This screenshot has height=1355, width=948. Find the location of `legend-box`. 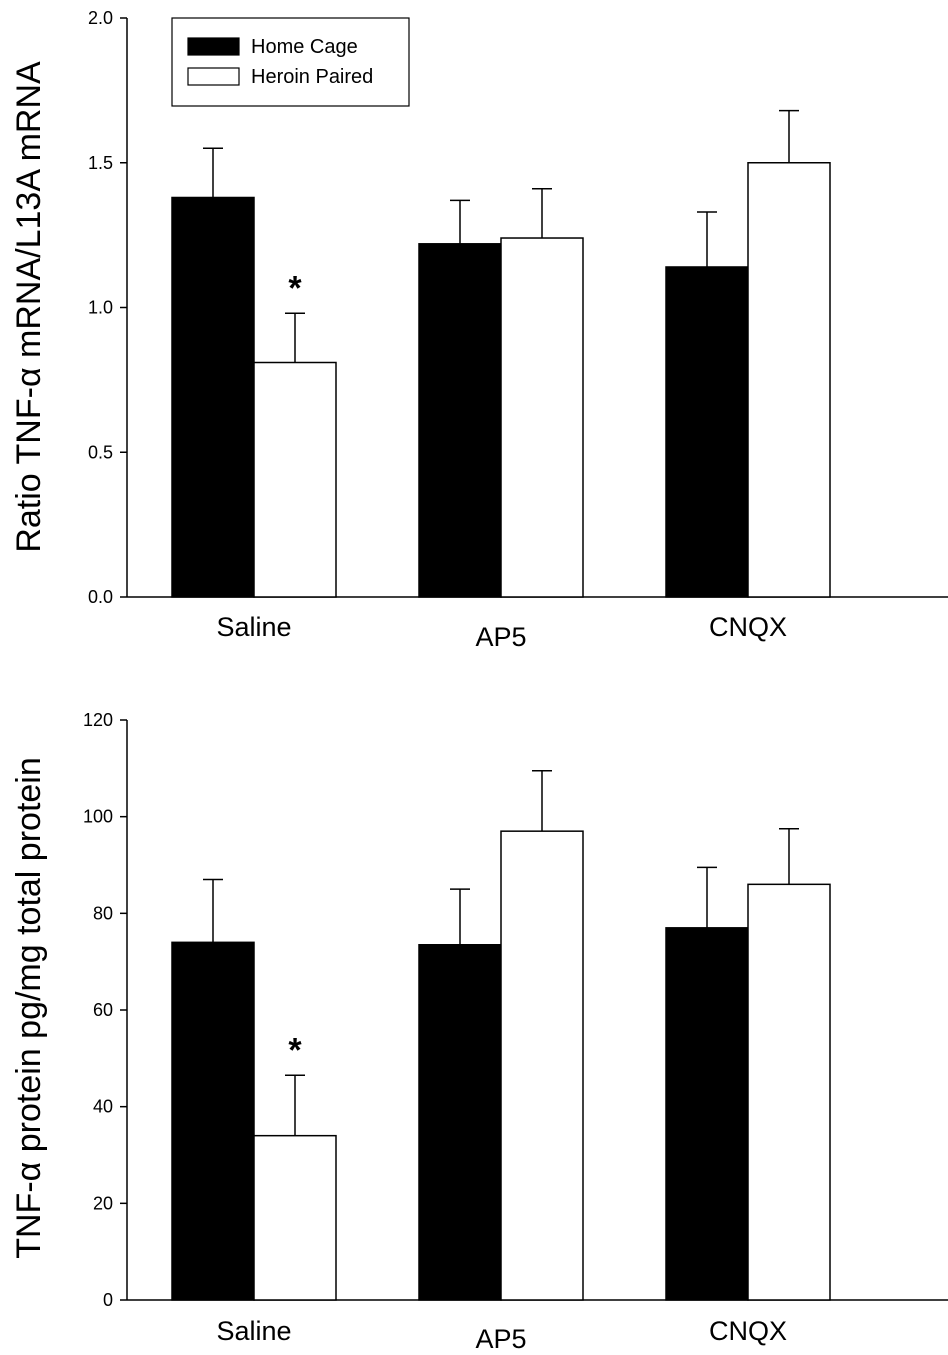

legend-box is located at coordinates (290, 62).